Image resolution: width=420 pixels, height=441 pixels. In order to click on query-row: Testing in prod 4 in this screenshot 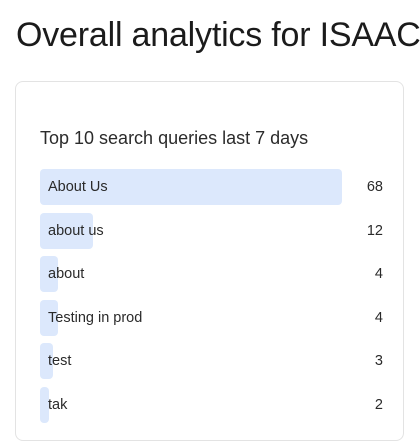, I will do `click(211, 317)`.